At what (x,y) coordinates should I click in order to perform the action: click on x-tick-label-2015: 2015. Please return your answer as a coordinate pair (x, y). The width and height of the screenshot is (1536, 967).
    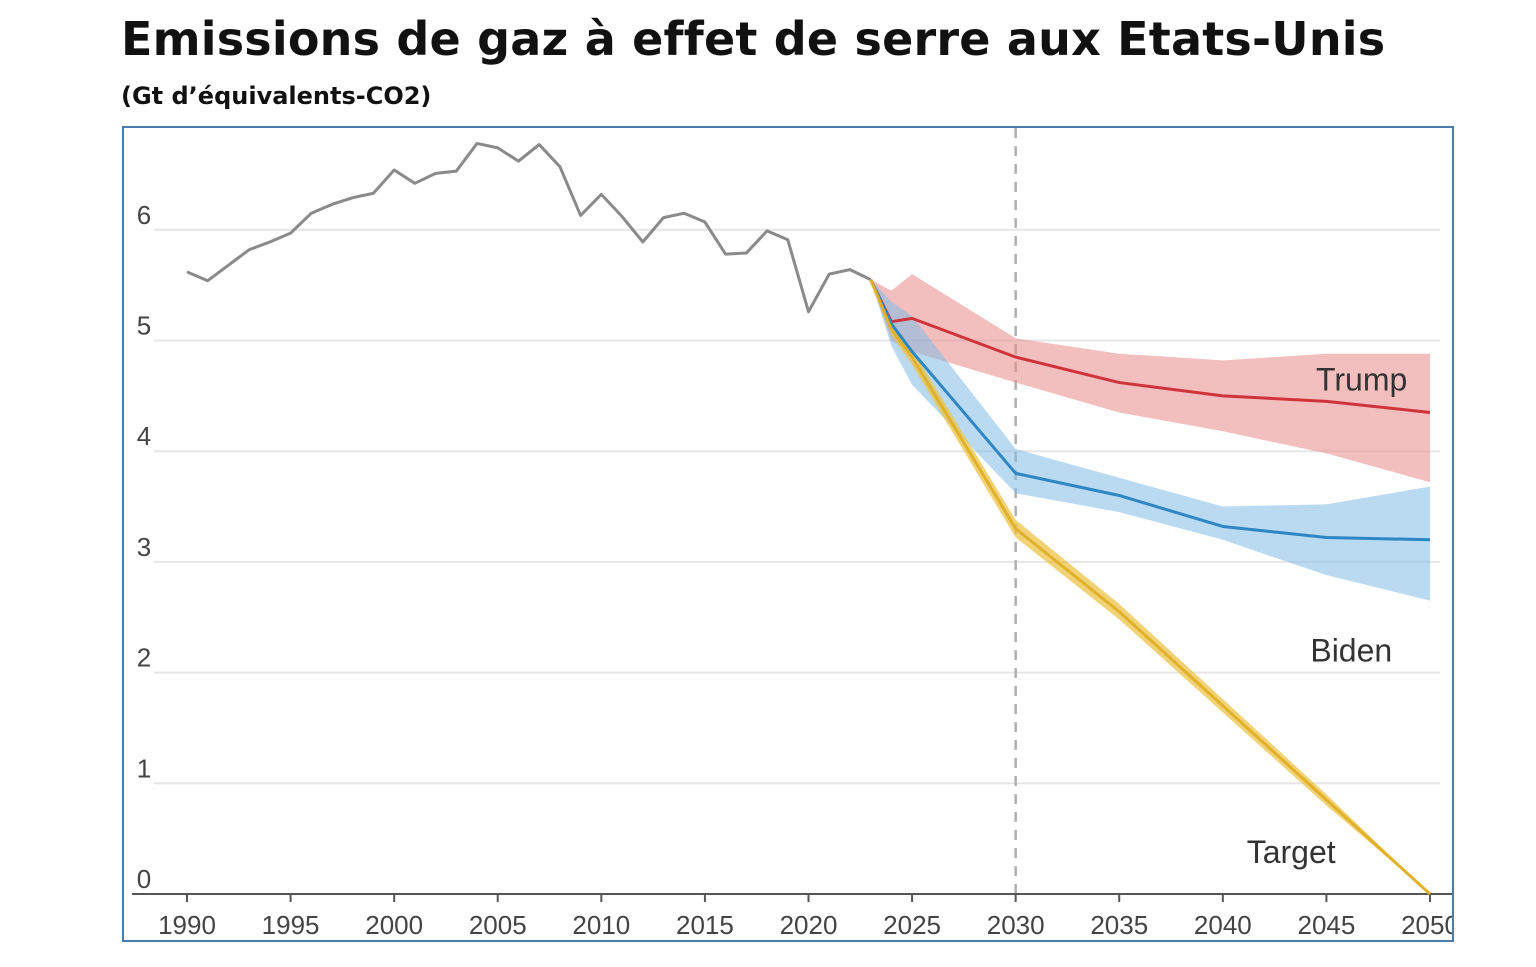
    Looking at the image, I should click on (705, 925).